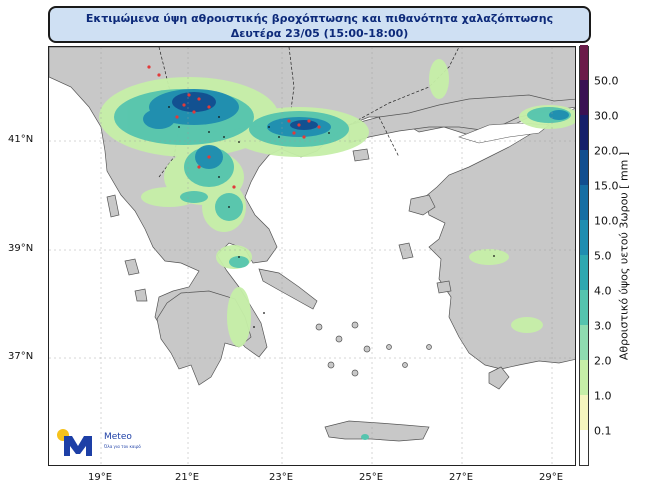 Image resolution: width=650 pixels, height=488 pixels. I want to click on lon-label-23: 23°E, so click(281, 477).